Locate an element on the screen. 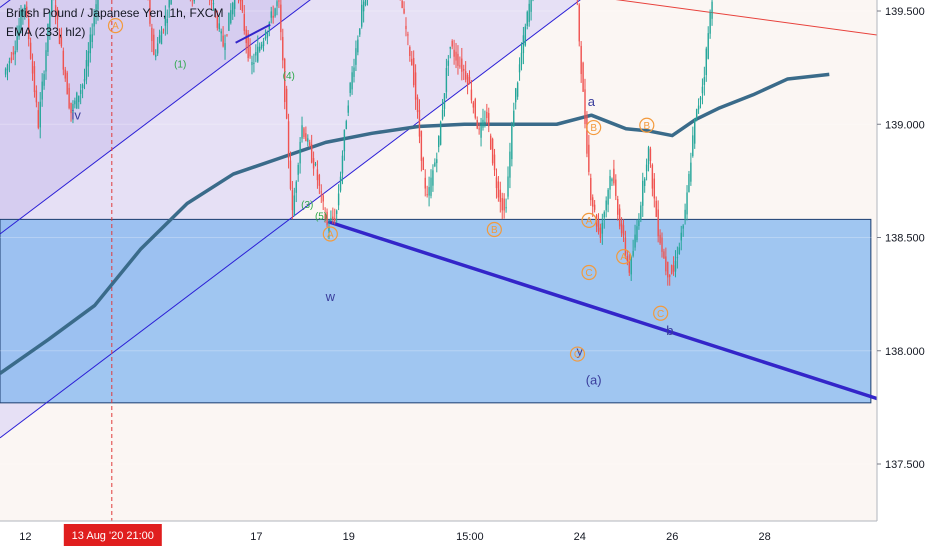 Image resolution: width=932 pixels, height=550 pixels. wave-label: (5) is located at coordinates (321, 216).